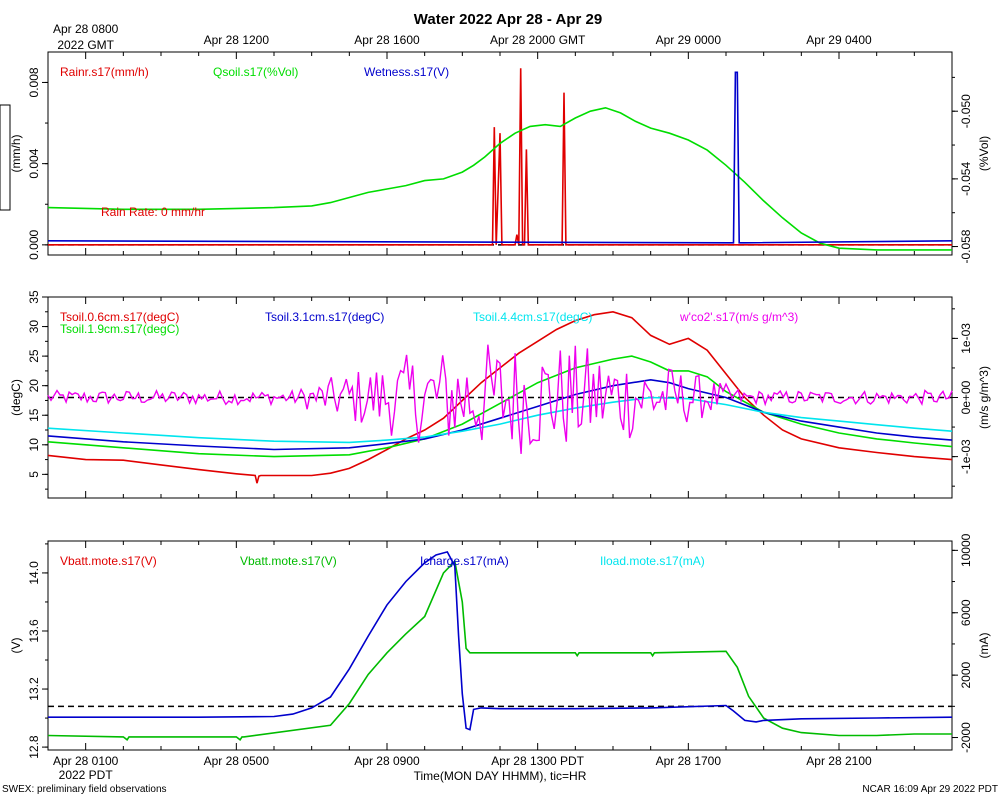 The image size is (1000, 805). I want to click on y-left-tick-label: 20, so click(34, 386).